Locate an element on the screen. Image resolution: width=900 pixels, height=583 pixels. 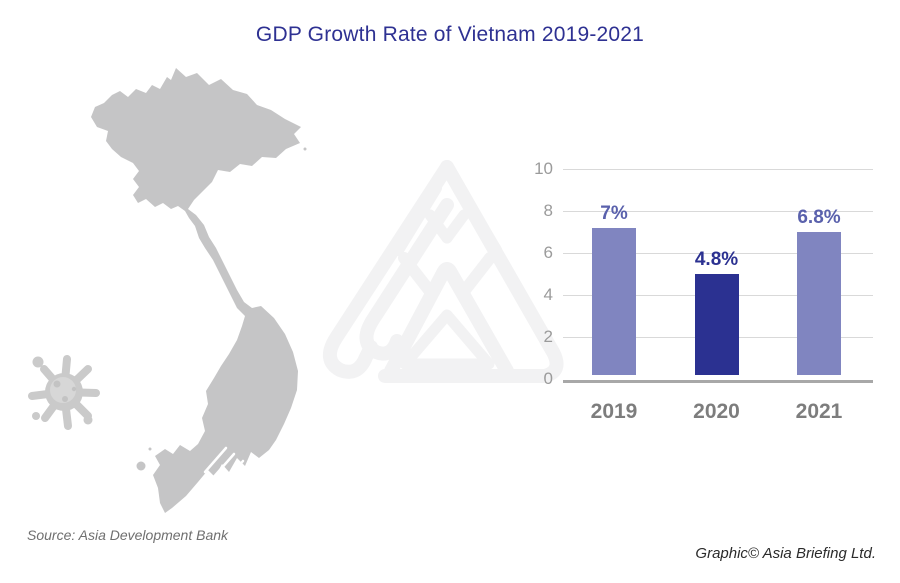
credit-note: Graphic© Asia Briefing Ltd. is located at coordinates (785, 553).